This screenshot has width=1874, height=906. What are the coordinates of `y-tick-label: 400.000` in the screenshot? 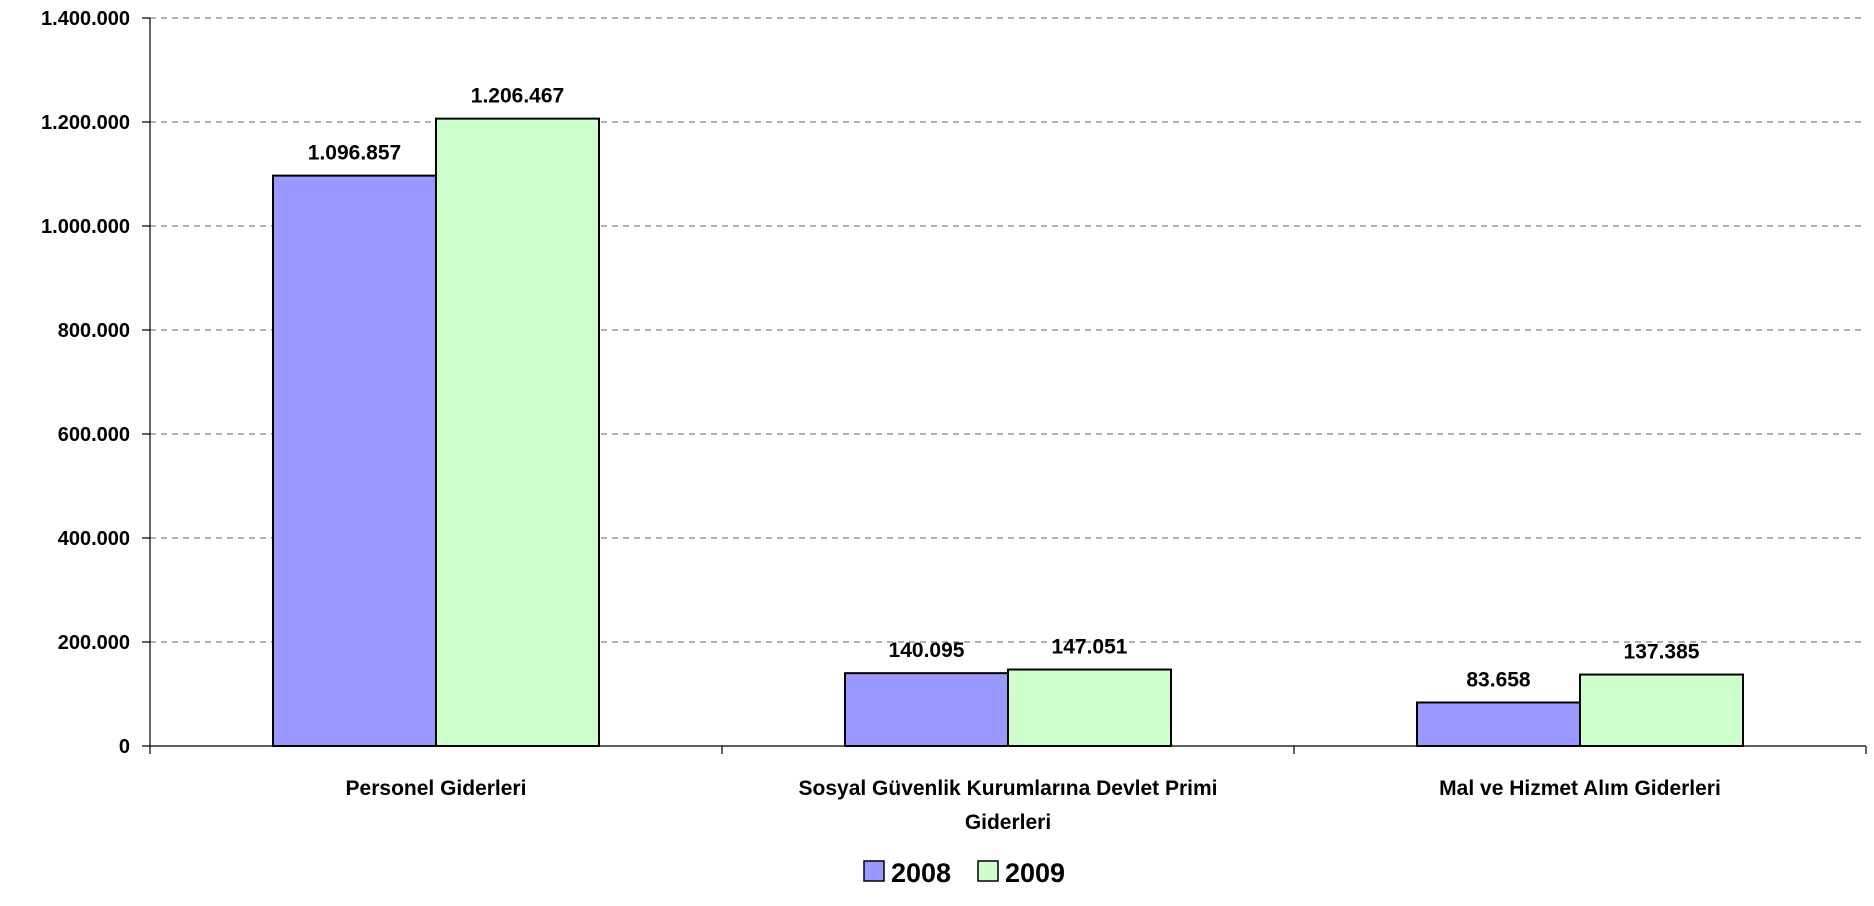 It's located at (94, 539).